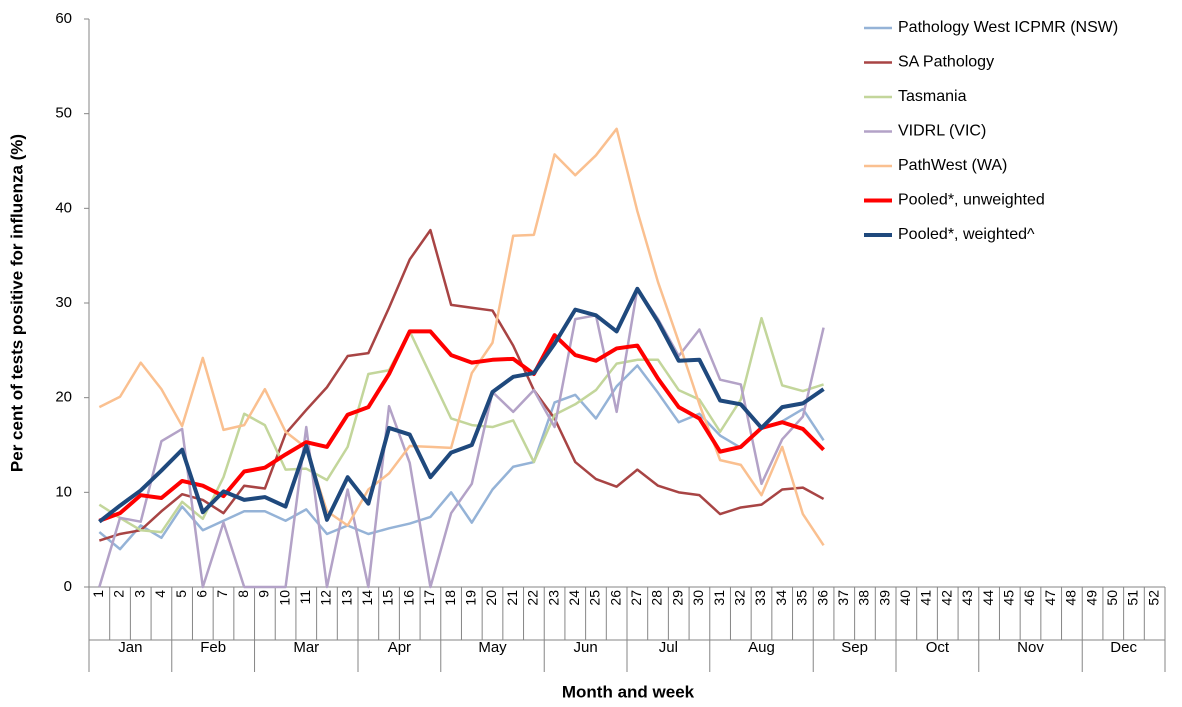 This screenshot has height=707, width=1182. What do you see at coordinates (63, 113) in the screenshot?
I see `y-tick-label: 50` at bounding box center [63, 113].